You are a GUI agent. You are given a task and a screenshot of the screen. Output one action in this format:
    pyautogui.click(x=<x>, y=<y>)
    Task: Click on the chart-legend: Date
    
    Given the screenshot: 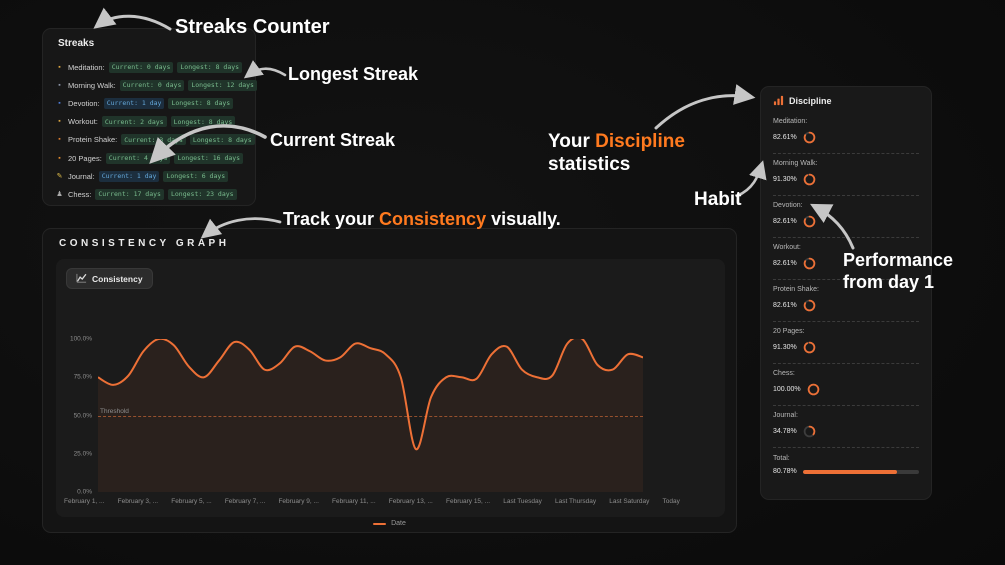 What is the action you would take?
    pyautogui.click(x=389, y=523)
    